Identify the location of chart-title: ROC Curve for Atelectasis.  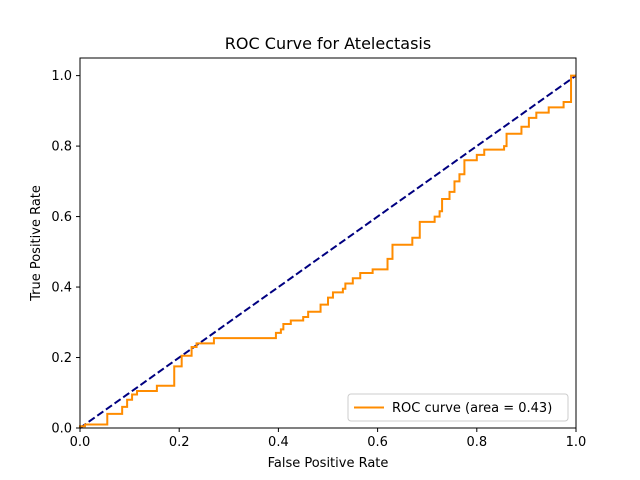
(328, 43).